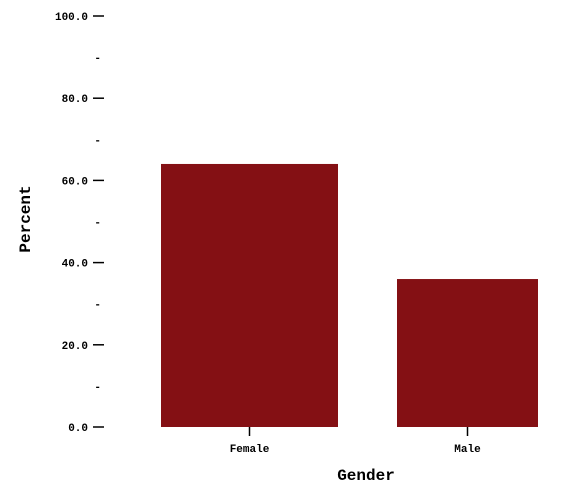  I want to click on bar-male, so click(467, 353).